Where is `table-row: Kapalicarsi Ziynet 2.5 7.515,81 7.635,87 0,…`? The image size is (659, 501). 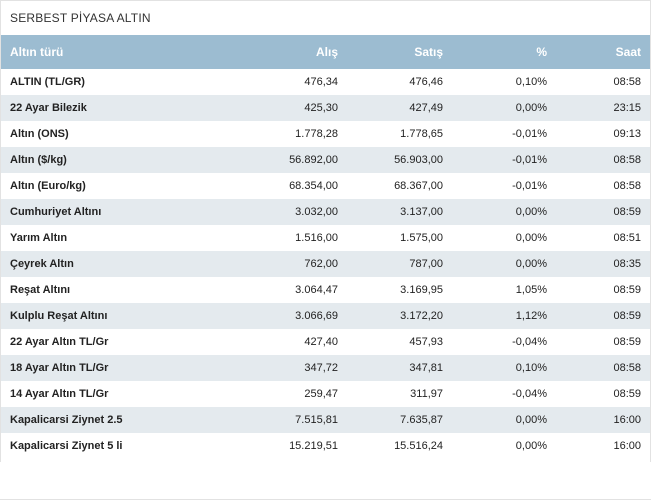
table-row: Kapalicarsi Ziynet 2.5 7.515,81 7.635,87 0,… is located at coordinates (325, 420).